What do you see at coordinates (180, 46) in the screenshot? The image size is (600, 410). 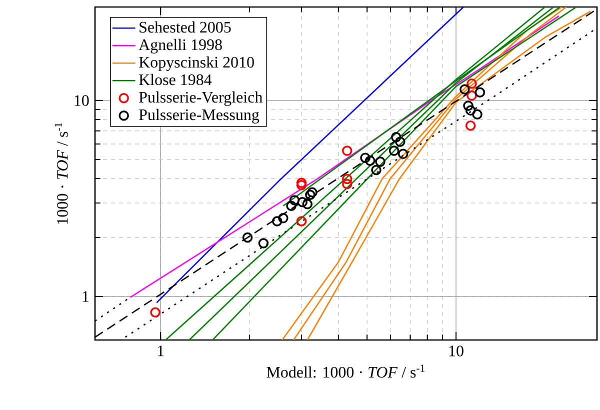 I see `legend-label: Agnelli 1998` at bounding box center [180, 46].